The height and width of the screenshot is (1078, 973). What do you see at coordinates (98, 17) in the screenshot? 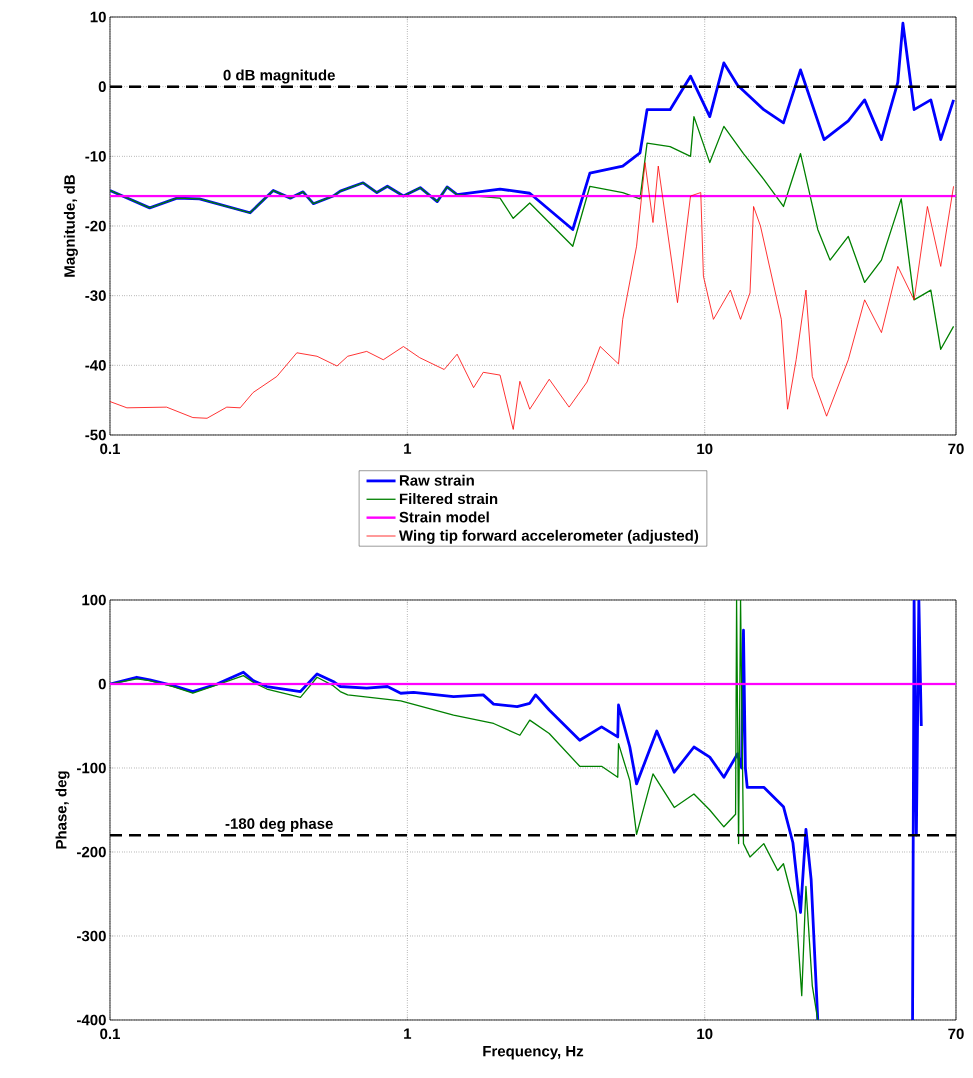
I see `y-tick-label: 10` at bounding box center [98, 17].